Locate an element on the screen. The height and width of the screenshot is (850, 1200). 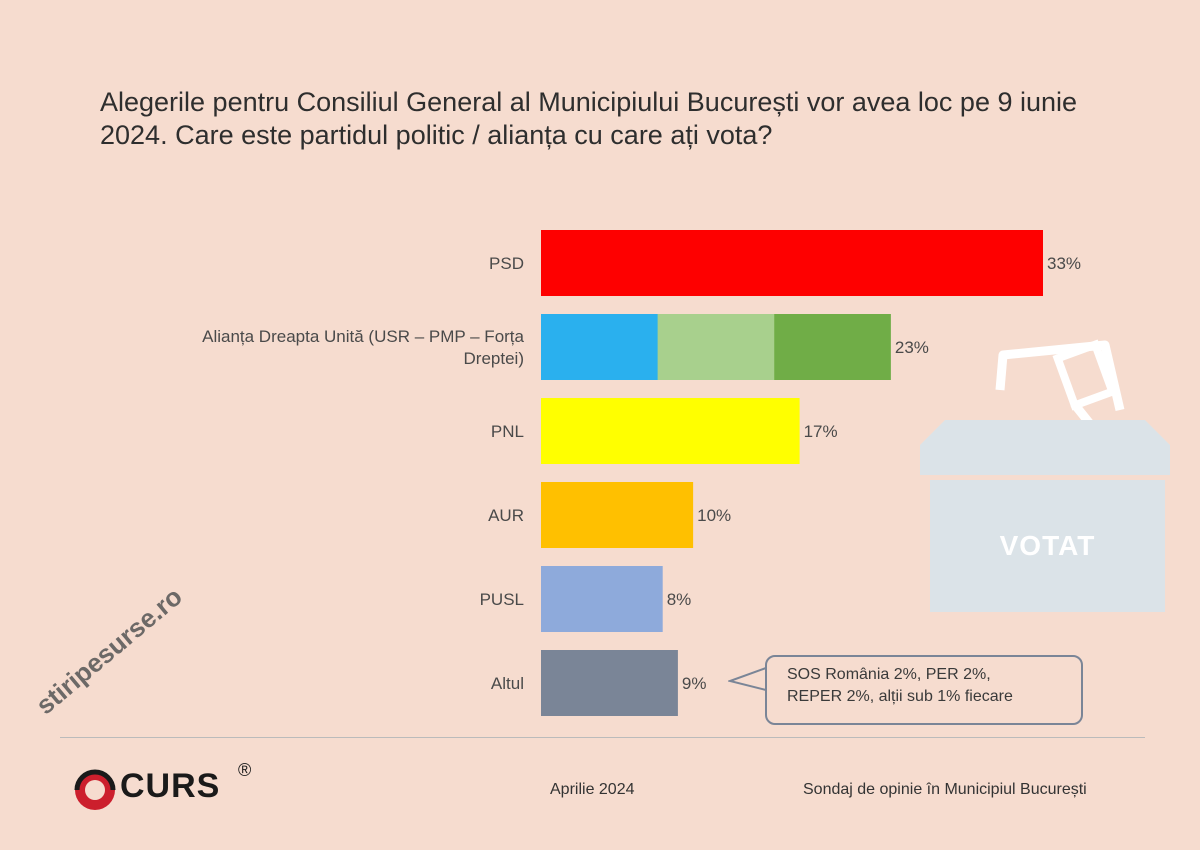
callout-box is located at coordinates (924, 690).